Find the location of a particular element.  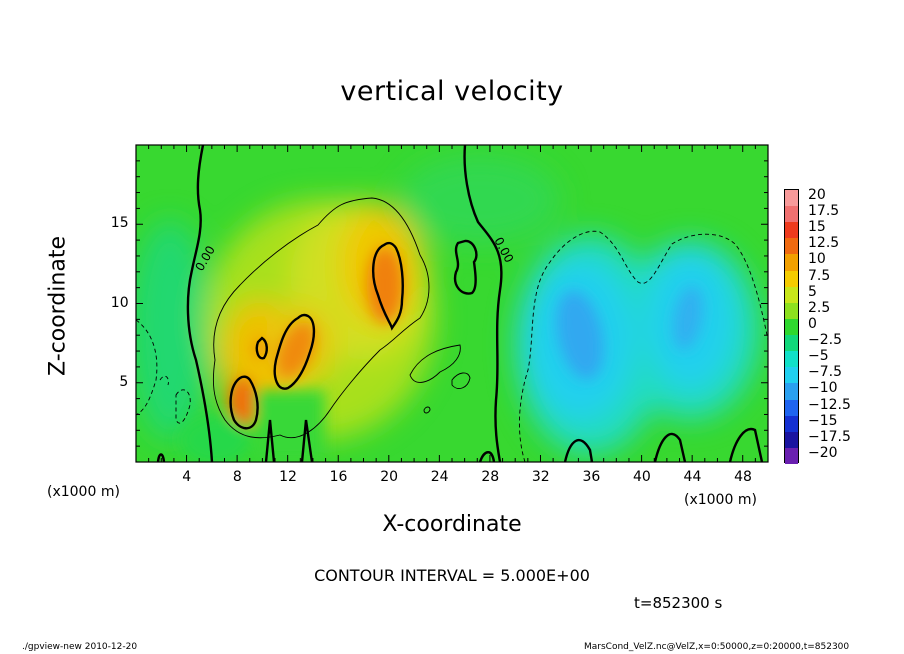

positive-contours is located at coordinates (341, 318).